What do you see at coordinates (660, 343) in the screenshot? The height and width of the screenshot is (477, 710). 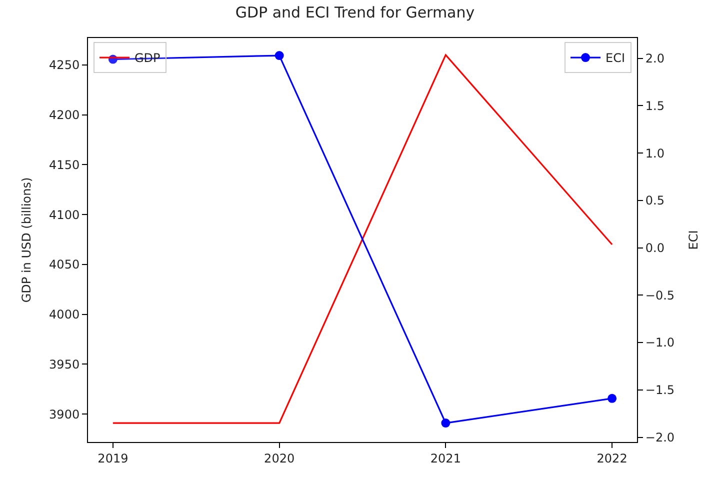 I see `y2-tick-label: −1.0` at bounding box center [660, 343].